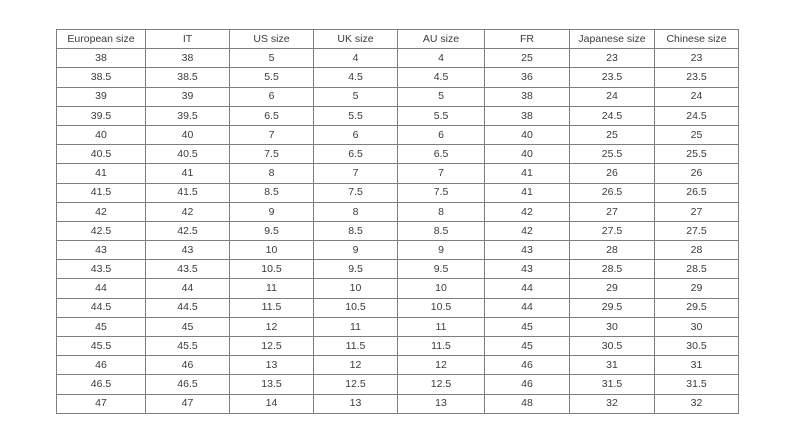  I want to click on table-cell: 36, so click(527, 77).